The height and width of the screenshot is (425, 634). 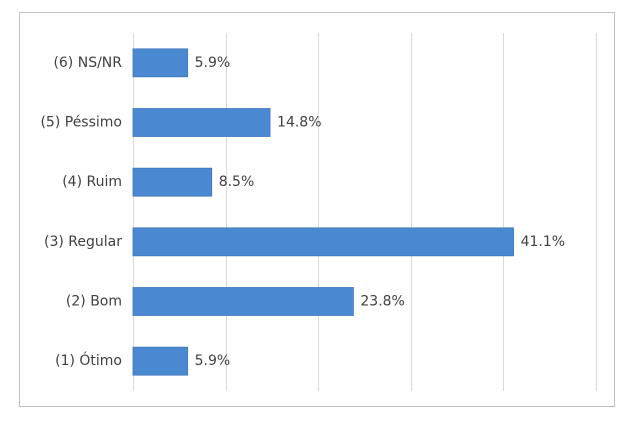 What do you see at coordinates (81, 123) in the screenshot?
I see `y-tick-label: (5) Péssimo` at bounding box center [81, 123].